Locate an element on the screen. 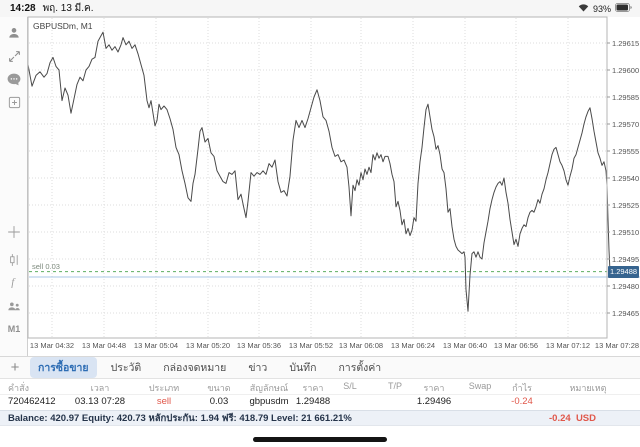 Image resolution: width=640 pixels, height=447 pixels. account-icon is located at coordinates (14, 33).